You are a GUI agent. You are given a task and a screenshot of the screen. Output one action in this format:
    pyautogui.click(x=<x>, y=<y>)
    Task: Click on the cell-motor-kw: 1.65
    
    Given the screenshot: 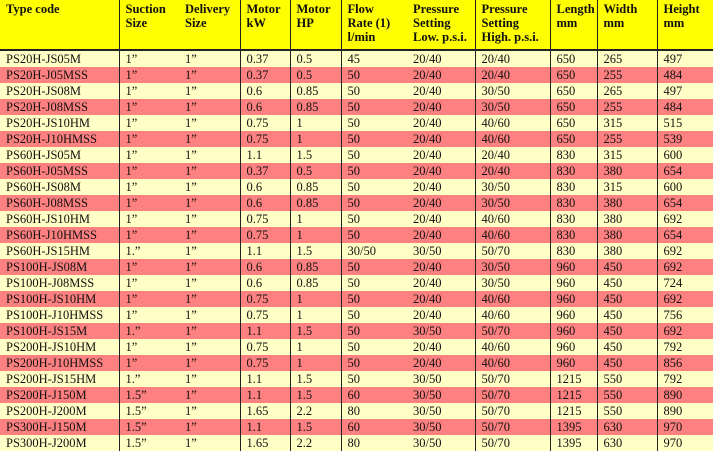 What is the action you would take?
    pyautogui.click(x=265, y=411)
    